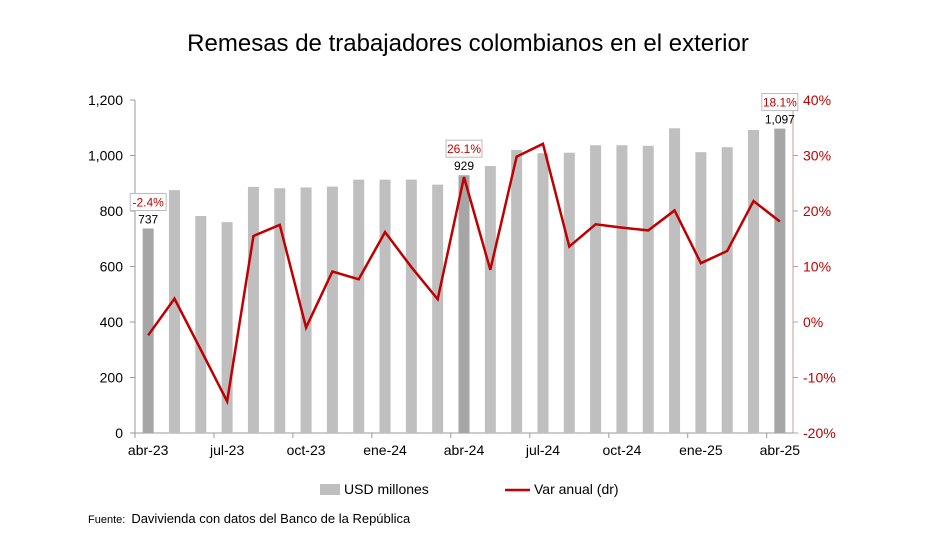 This screenshot has width=936, height=534. I want to click on right-tick-label: 30%, so click(817, 156).